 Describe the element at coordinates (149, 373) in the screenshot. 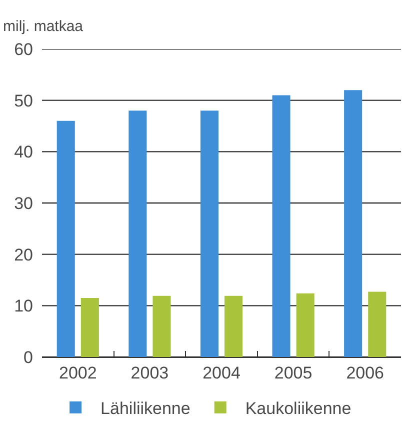

I see `x-tick-label: 2003` at that location.